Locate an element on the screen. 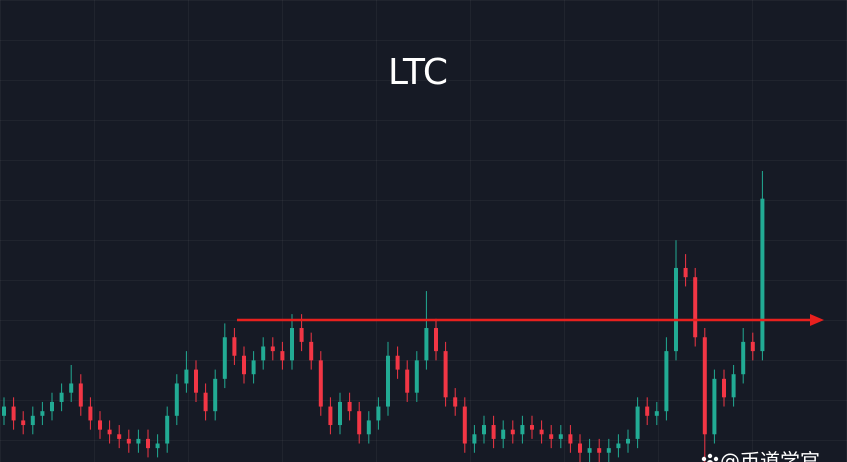 The height and width of the screenshot is (462, 847). chart-title: LTC is located at coordinates (418, 72).